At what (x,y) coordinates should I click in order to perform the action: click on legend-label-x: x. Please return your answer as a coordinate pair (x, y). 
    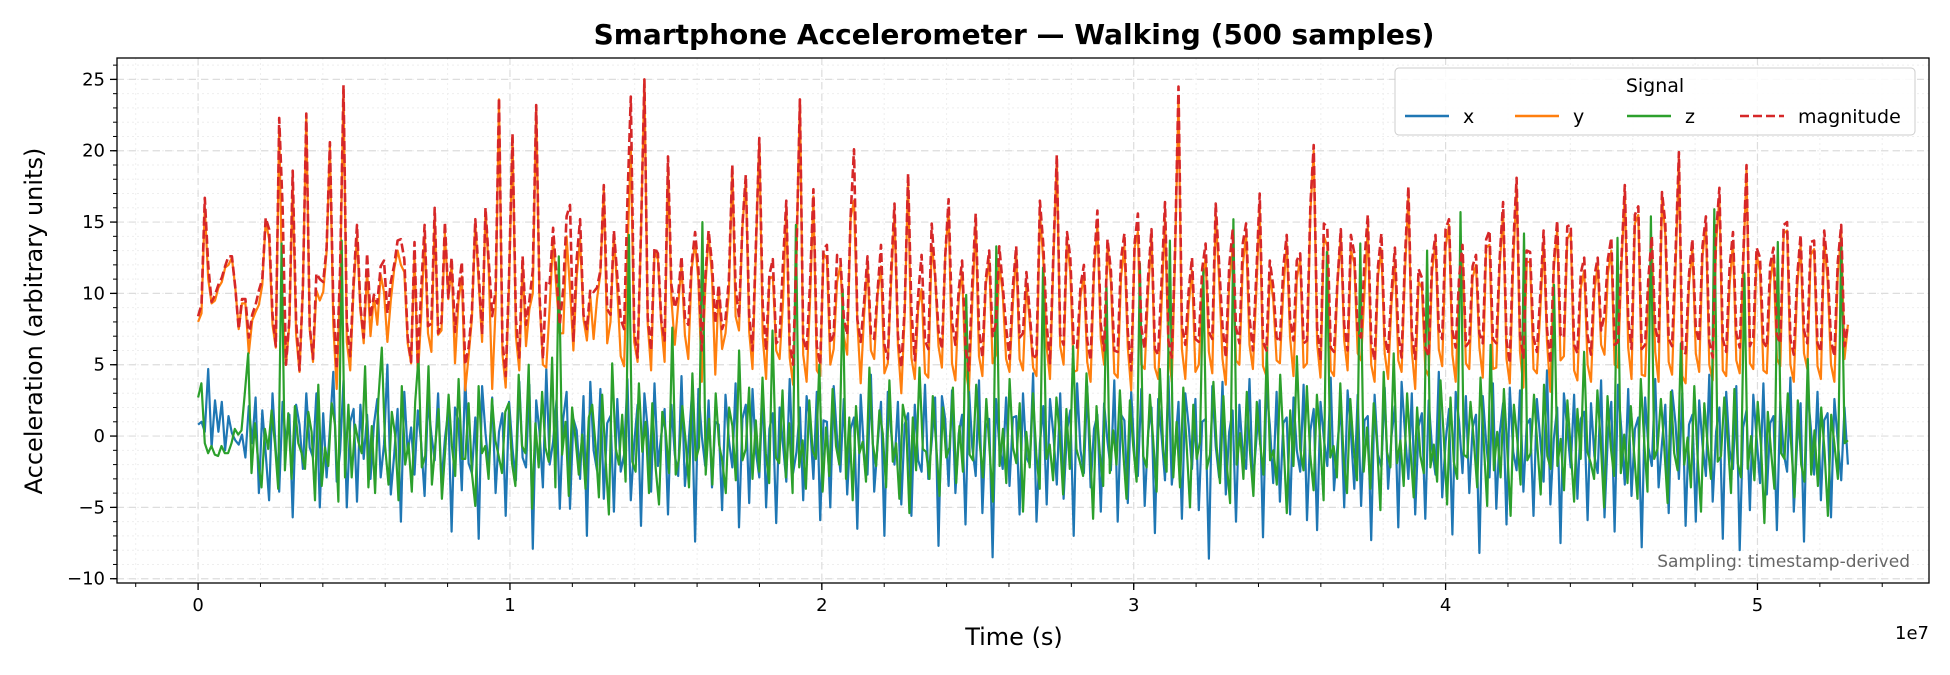
    Looking at the image, I should click on (1468, 117).